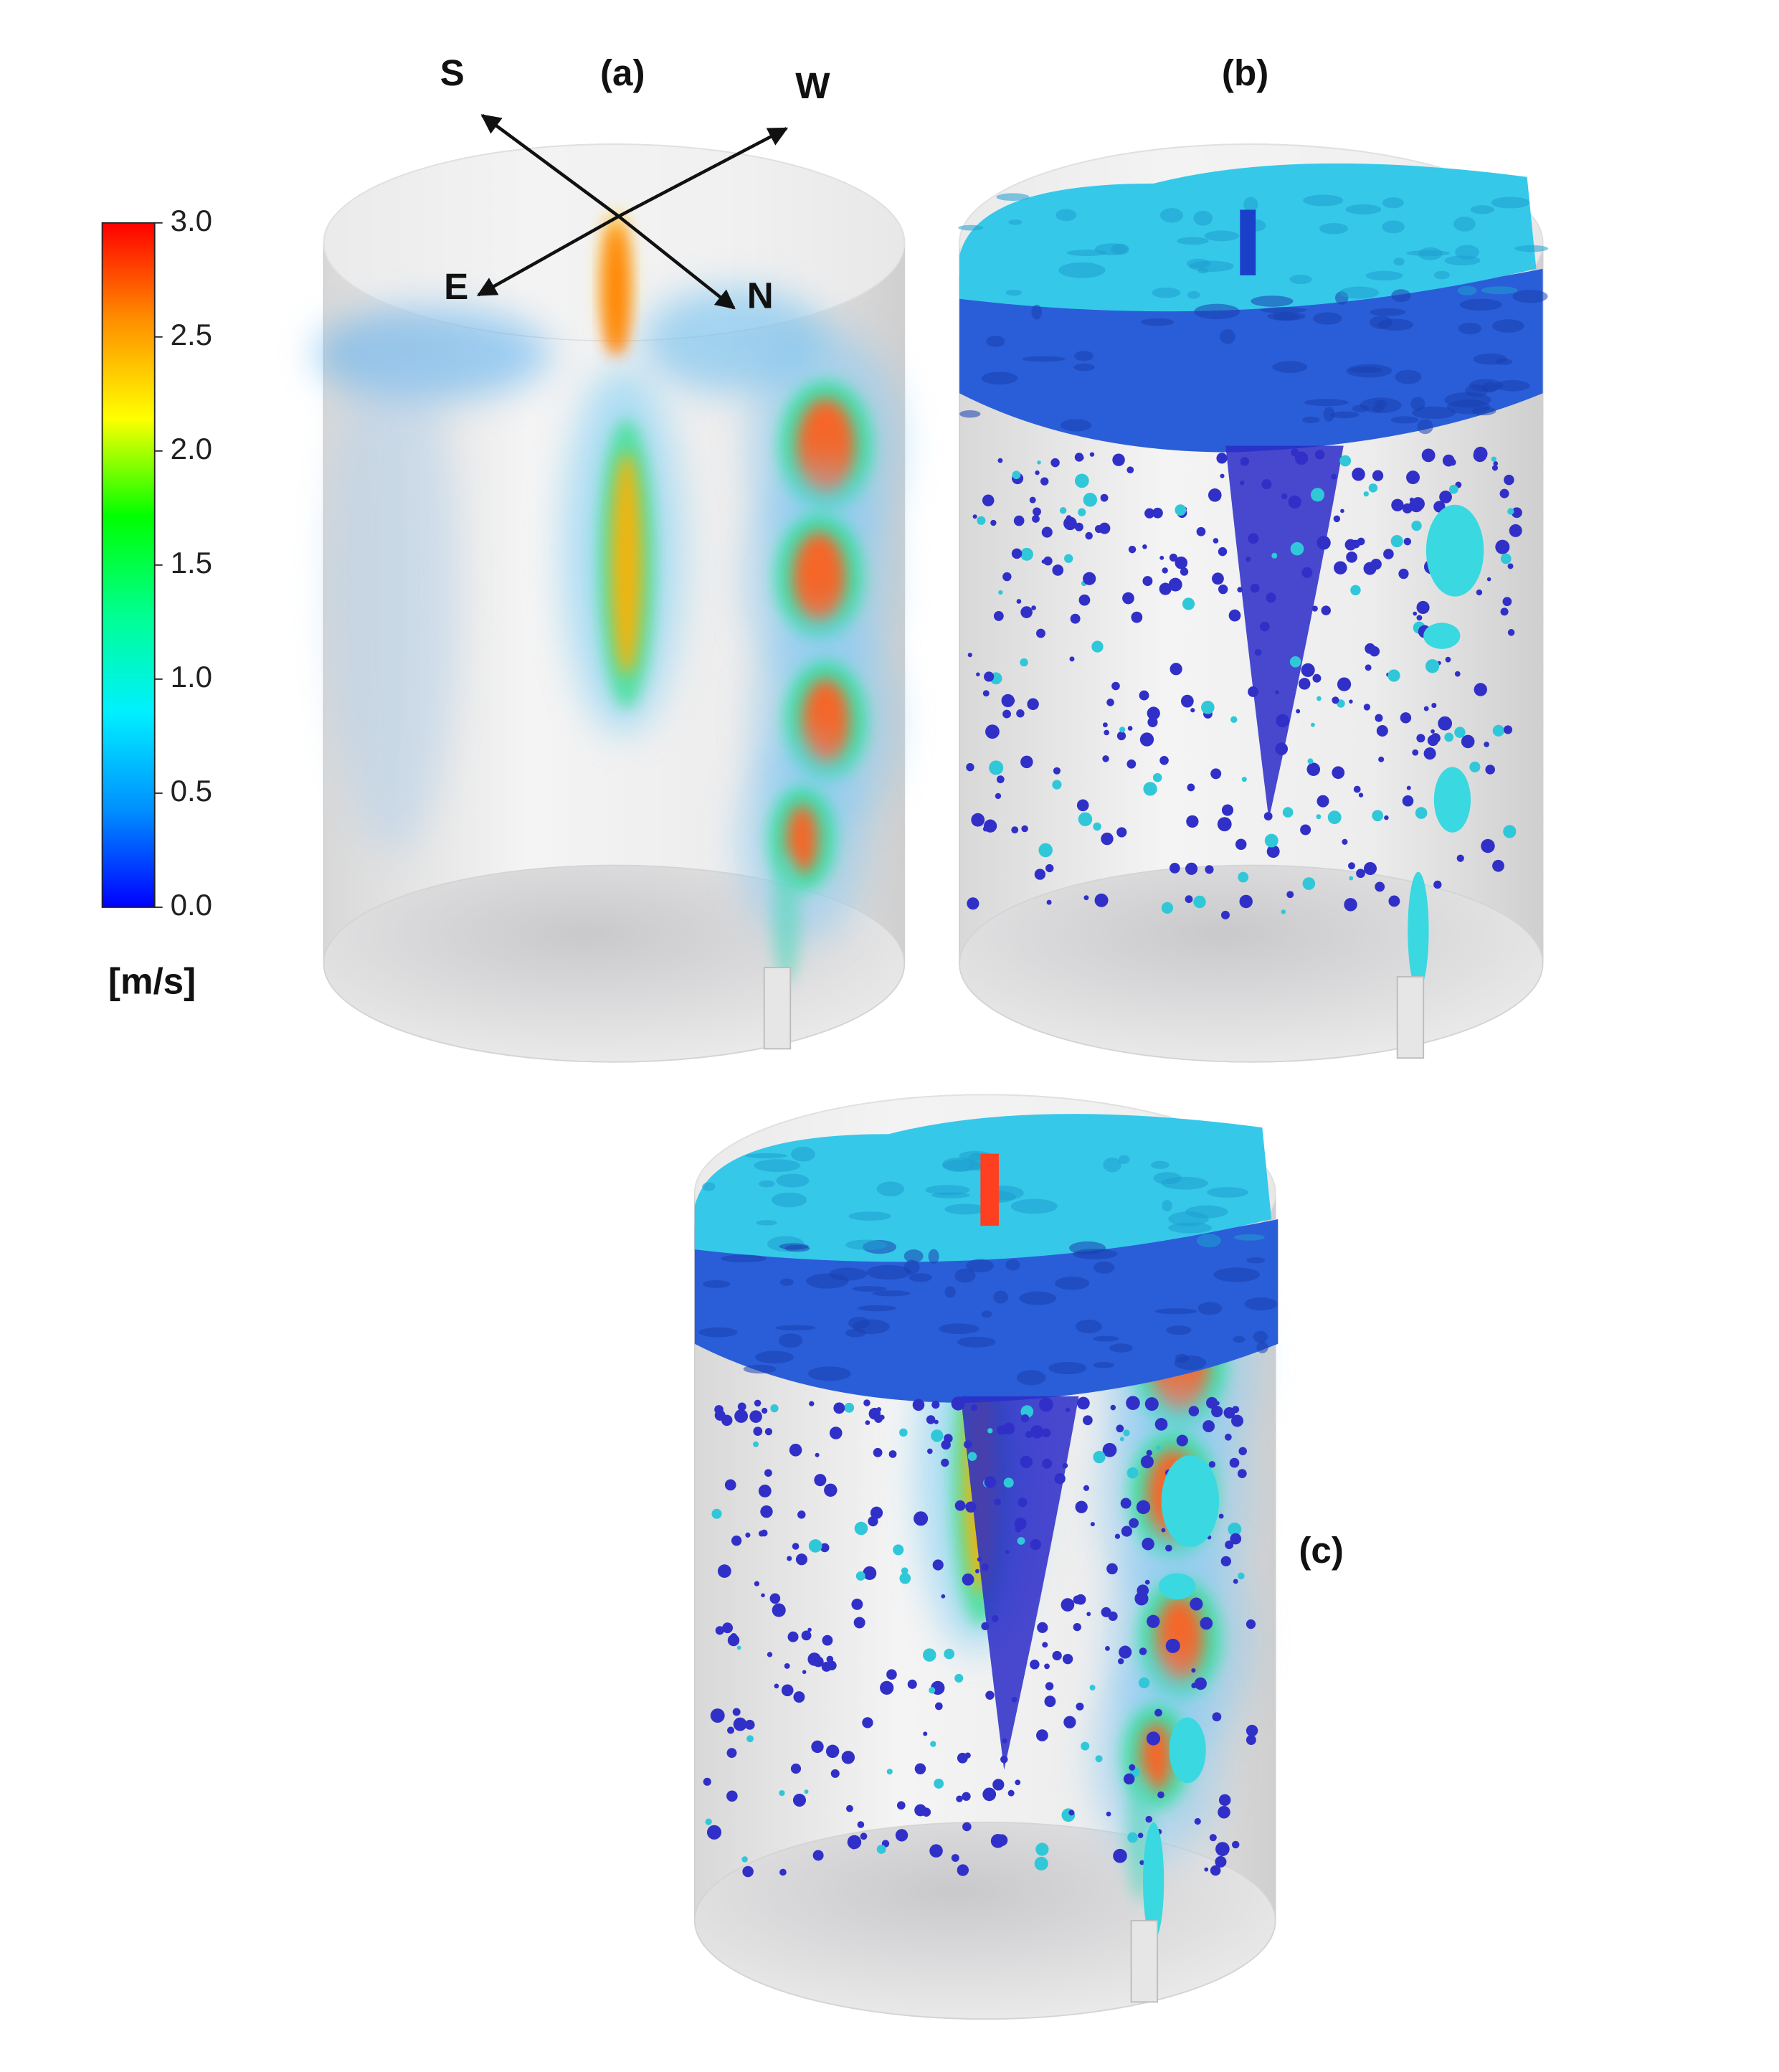 The width and height of the screenshot is (1779, 2072). Describe the element at coordinates (191, 334) in the screenshot. I see `colorbar-tick-label: 2.5` at that location.